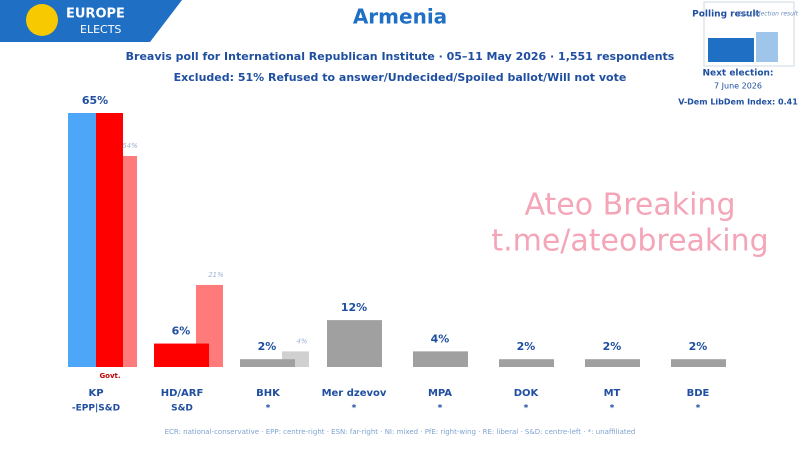 This screenshot has height=454, width=800. I want to click on legend-box, so click(749, 34).